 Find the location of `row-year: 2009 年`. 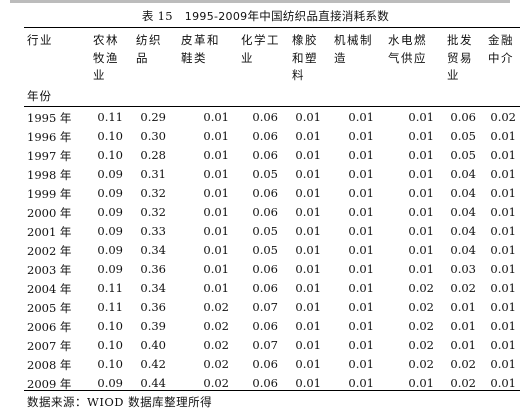

row-year: 2009 年 is located at coordinates (49, 384).